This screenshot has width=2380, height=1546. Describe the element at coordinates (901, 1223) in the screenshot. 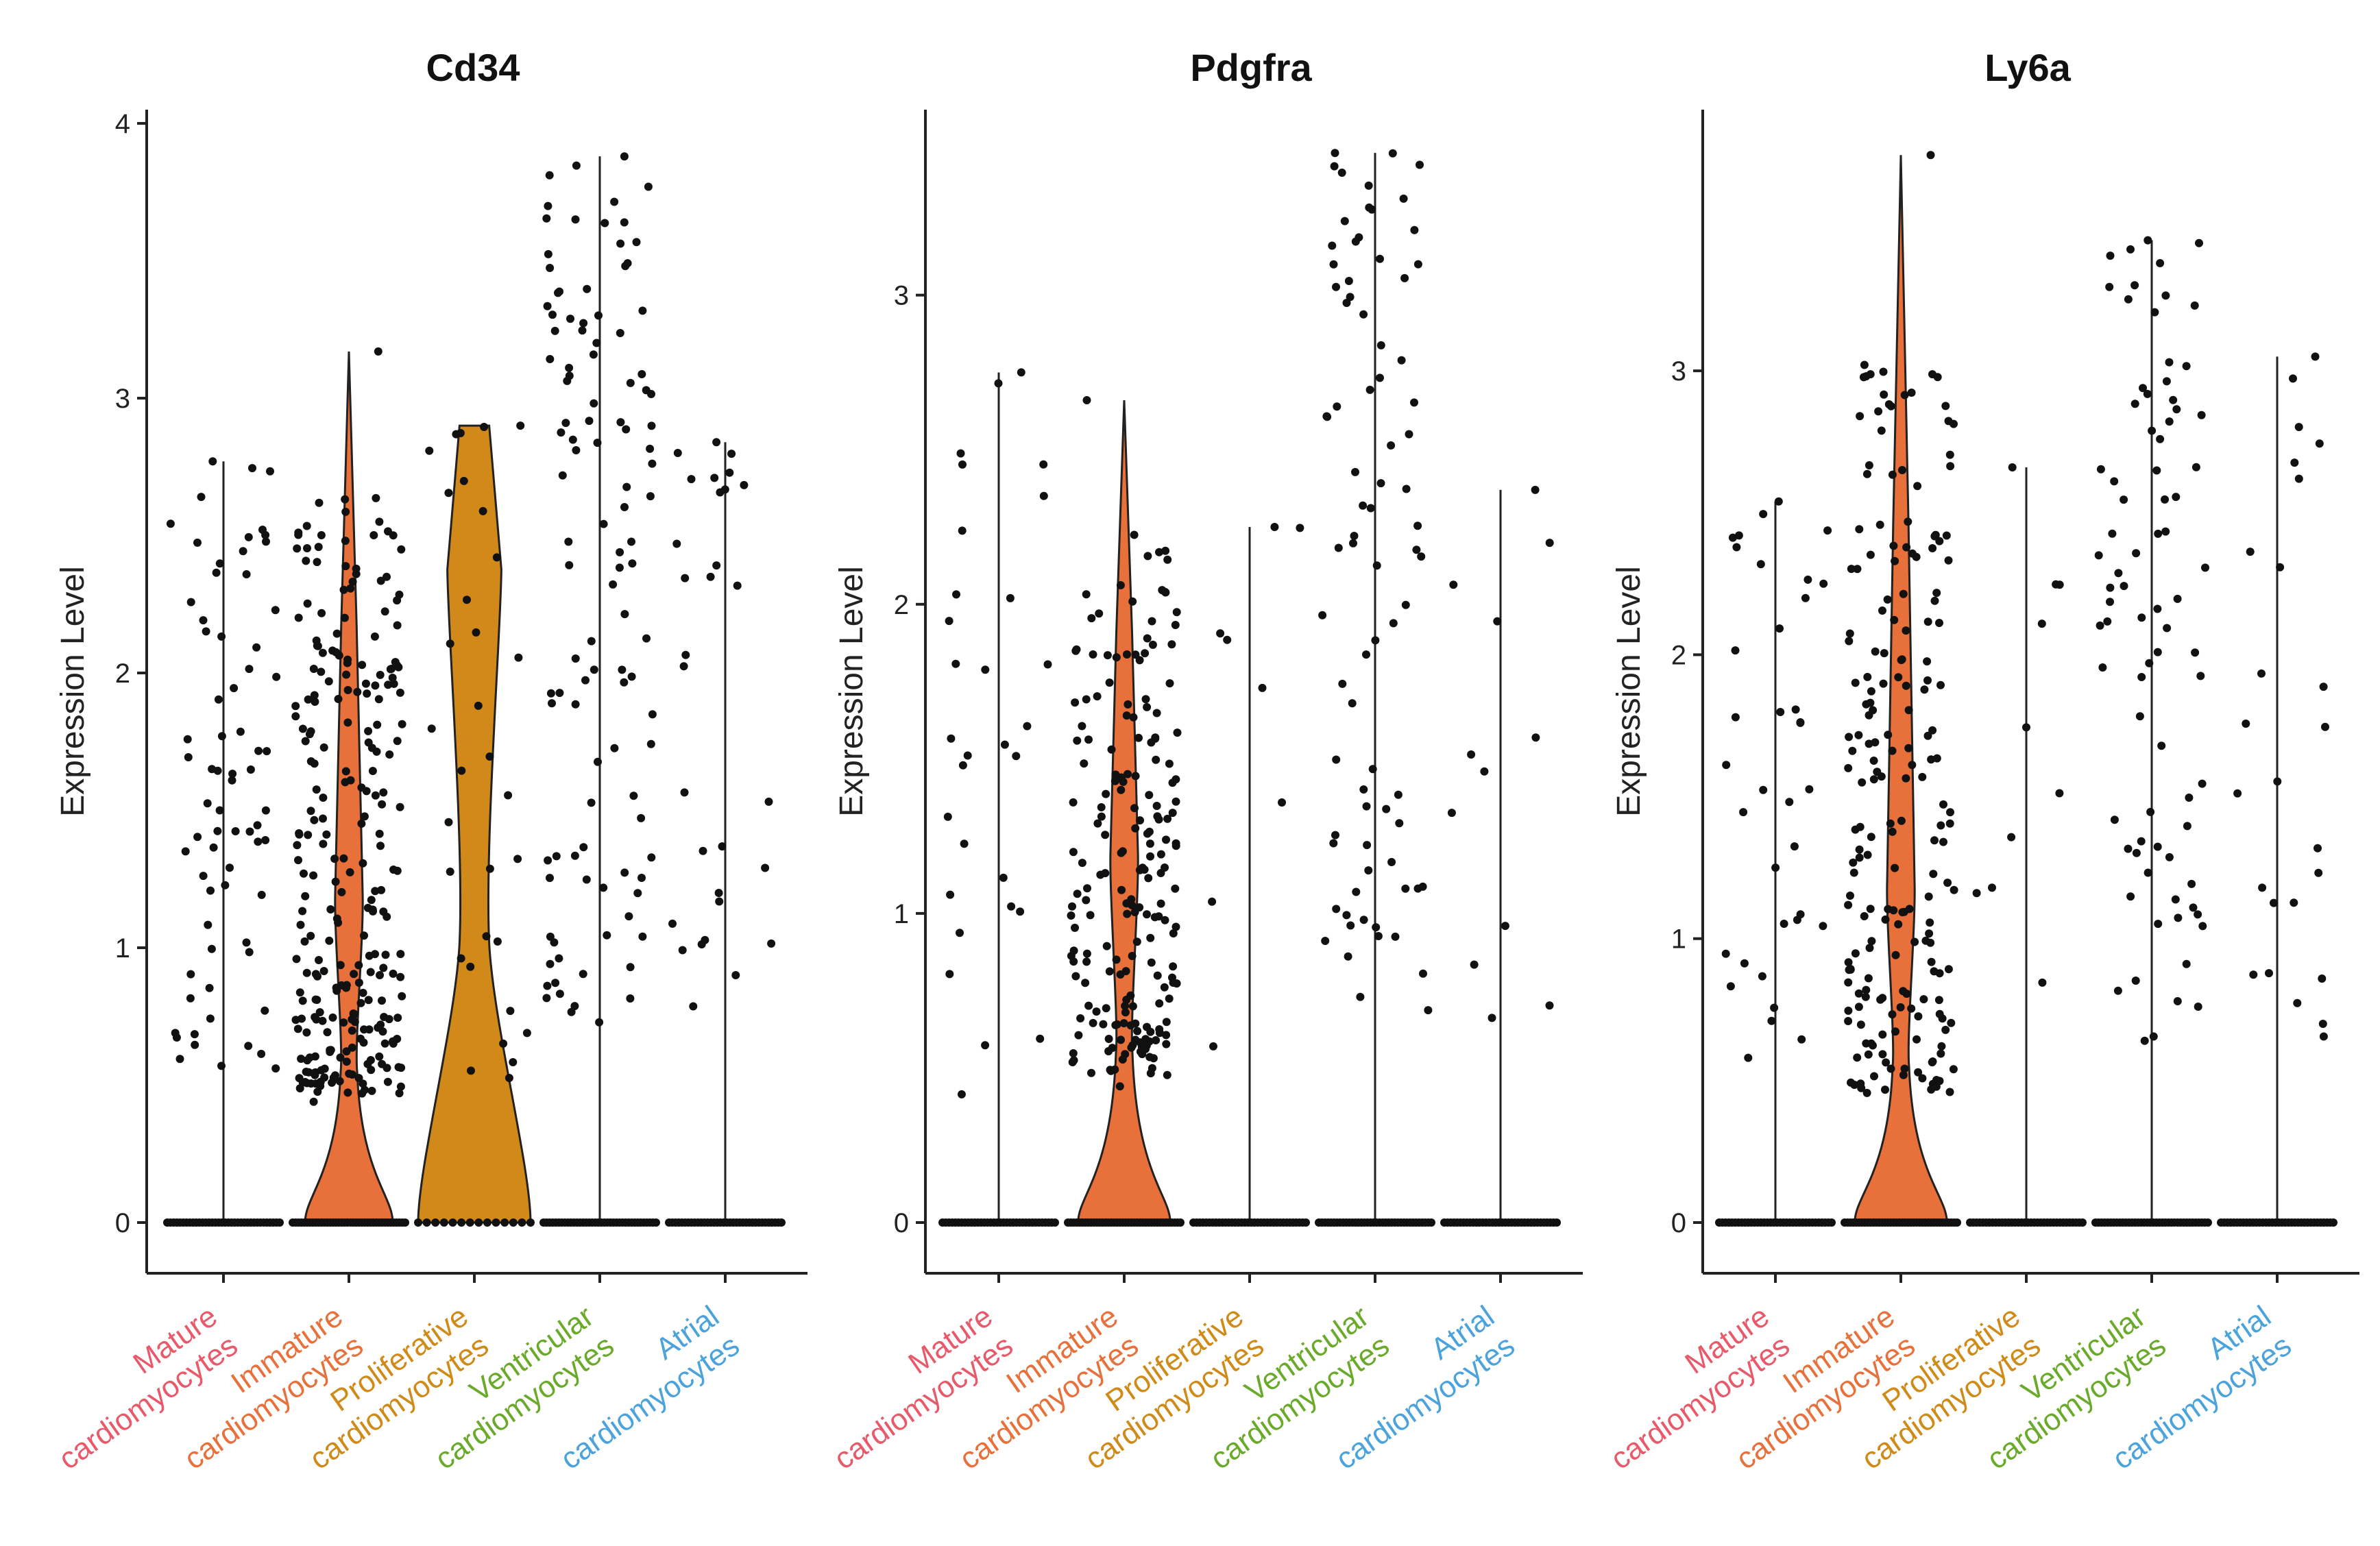

I see `y-tick-label: 0` at that location.